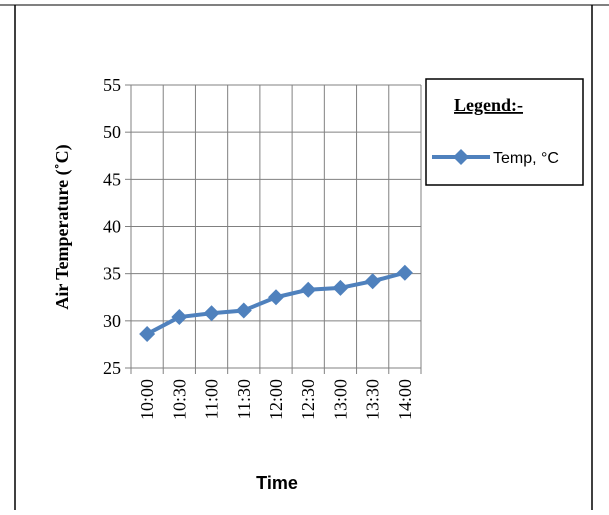 This screenshot has height=515, width=609. Describe the element at coordinates (112, 227) in the screenshot. I see `y-tick-label: 40` at that location.